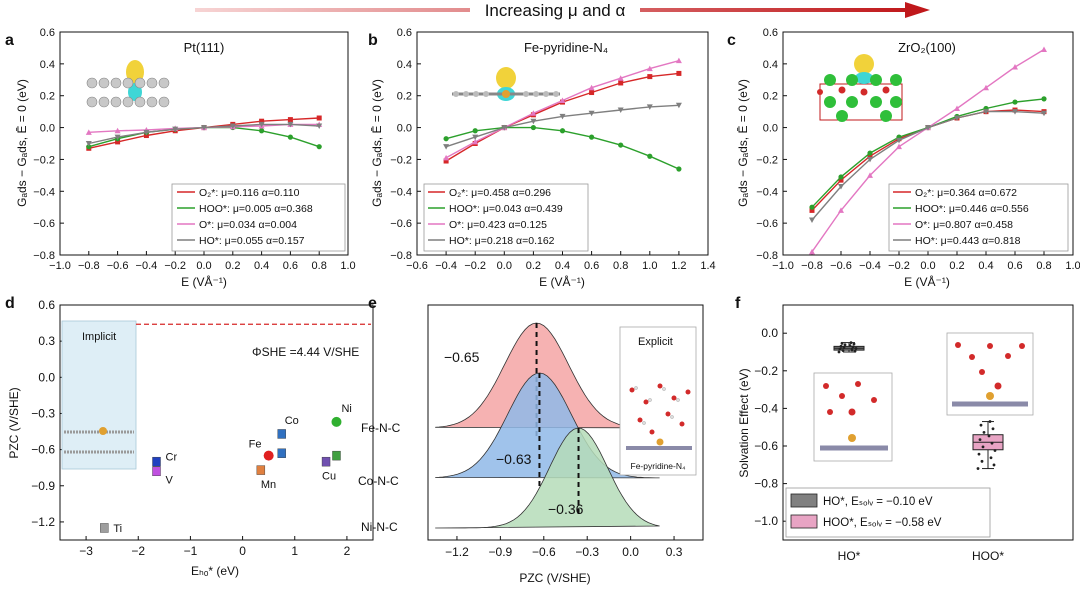  What do you see at coordinates (378, 481) in the screenshot?
I see `row-label: Co-N-C` at bounding box center [378, 481].